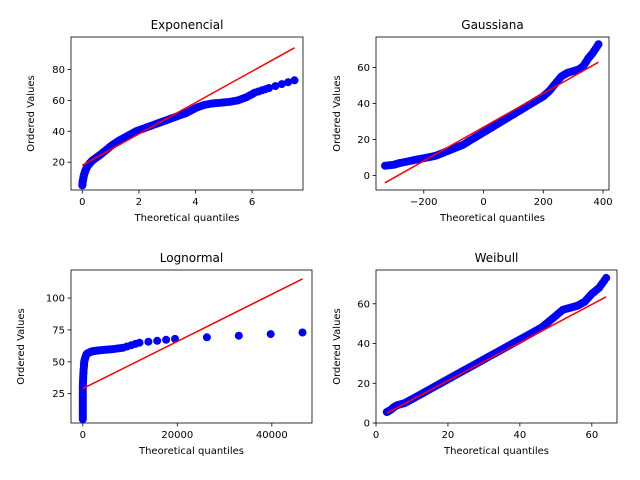 The image size is (640, 480). Describe the element at coordinates (497, 258) in the screenshot. I see `chart-title: Weibull` at that location.